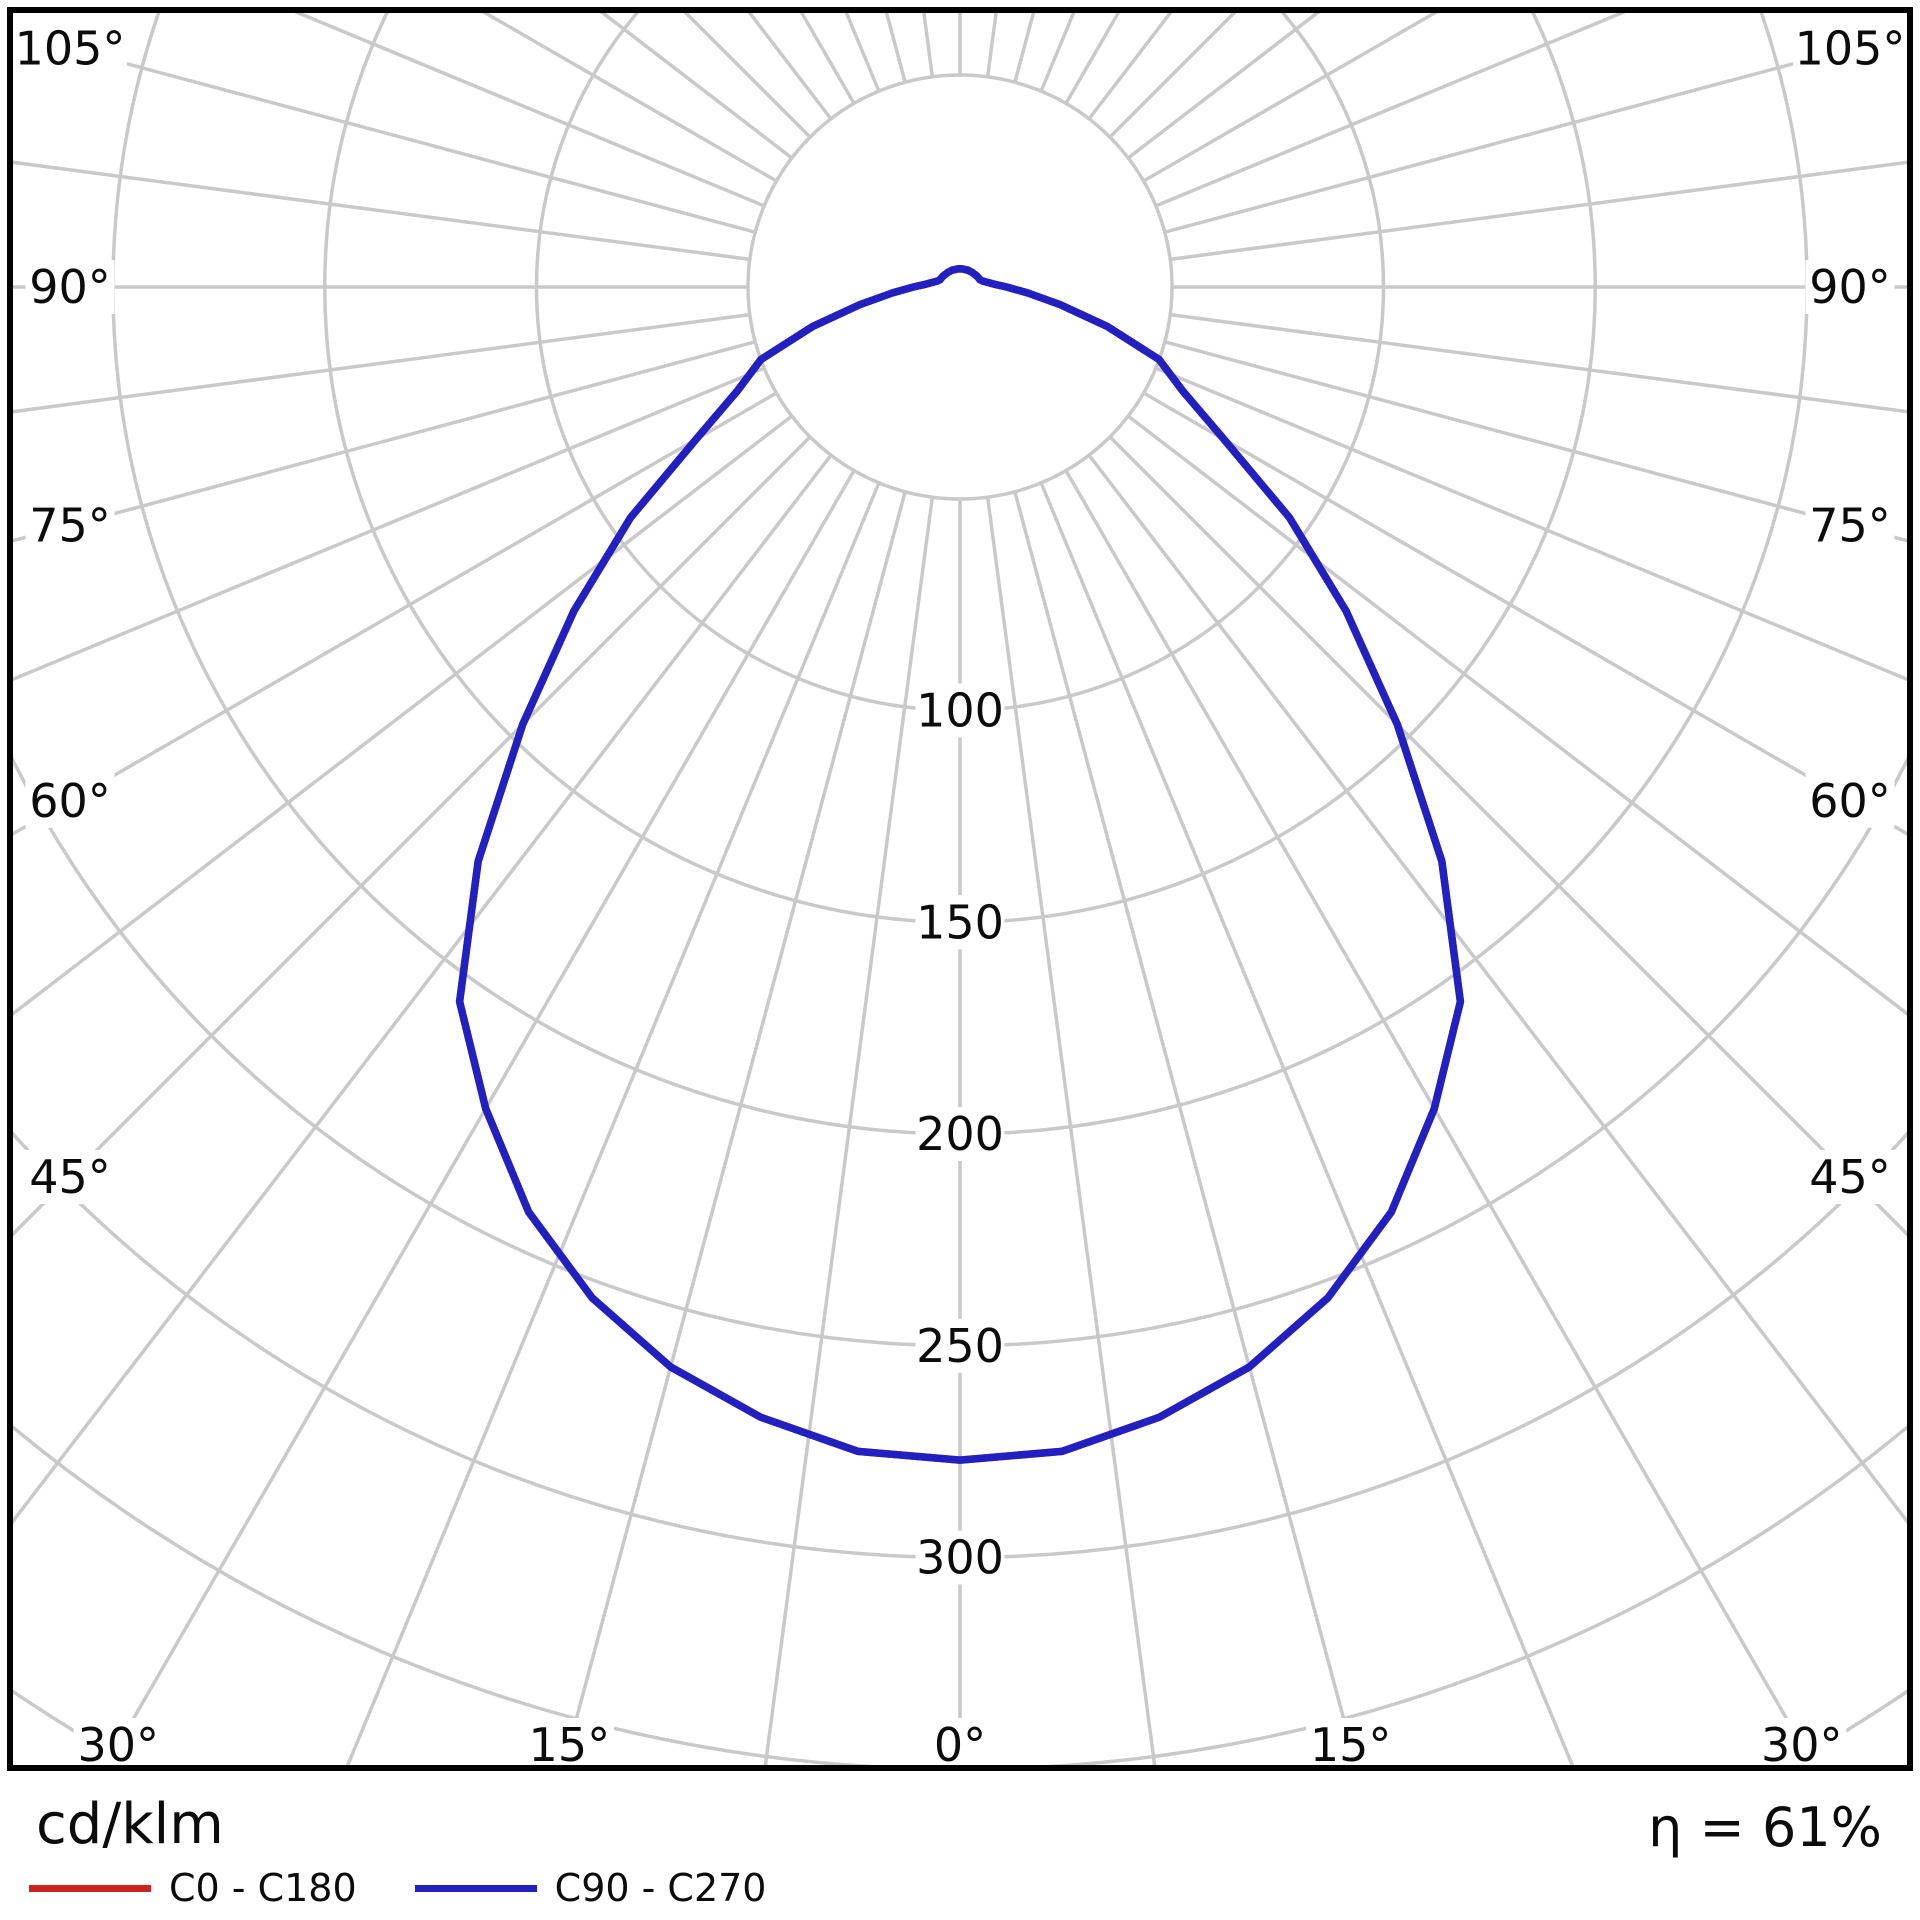  I want to click on radius-label-250: 250, so click(960, 1345).